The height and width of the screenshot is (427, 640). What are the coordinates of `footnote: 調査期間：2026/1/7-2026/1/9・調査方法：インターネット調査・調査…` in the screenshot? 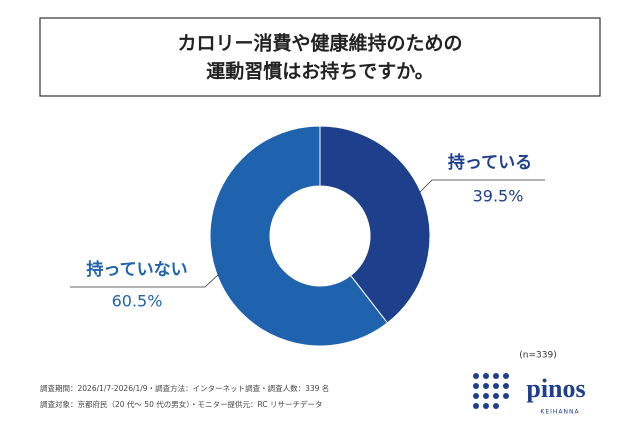 It's located at (184, 388).